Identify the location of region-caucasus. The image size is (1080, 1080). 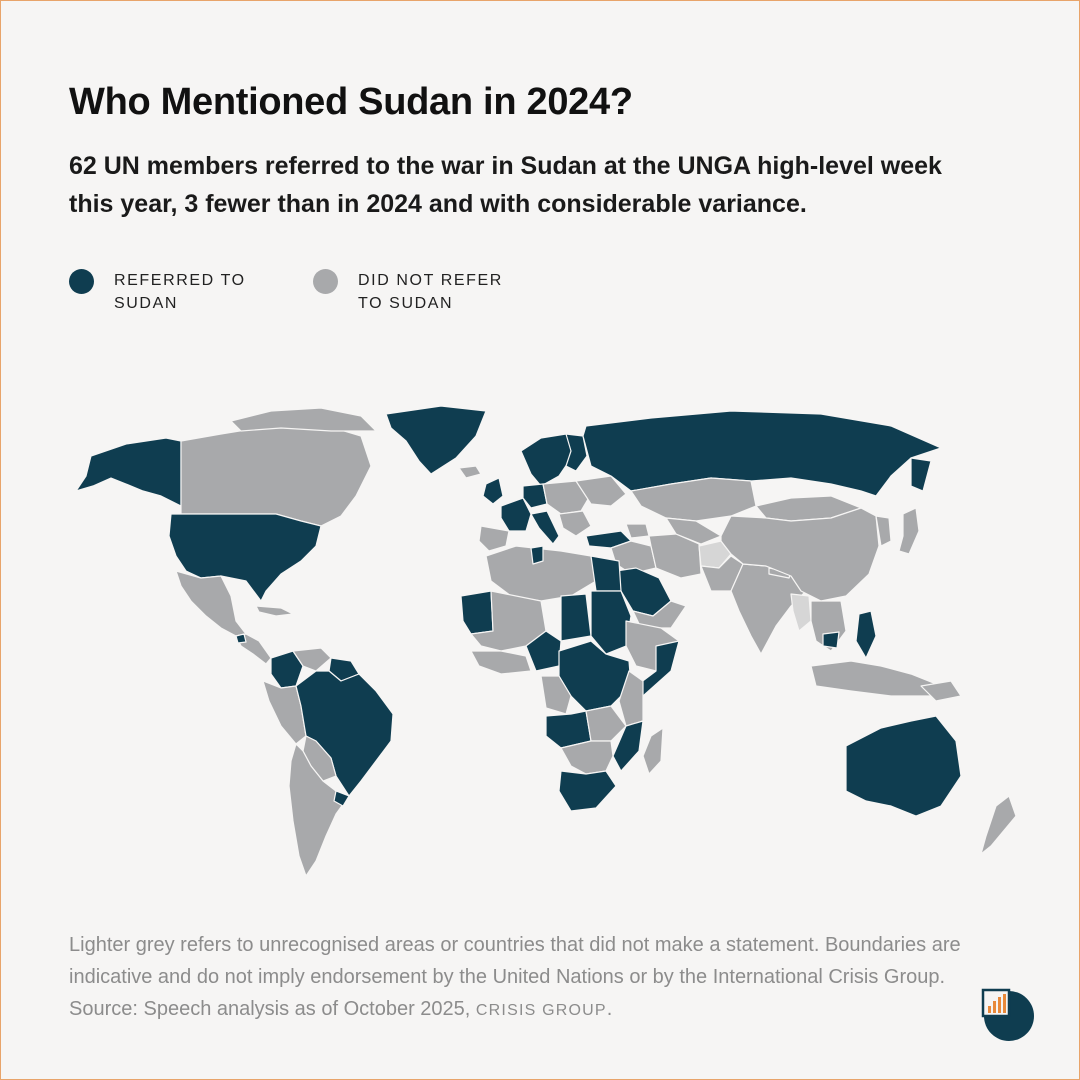
(637, 531).